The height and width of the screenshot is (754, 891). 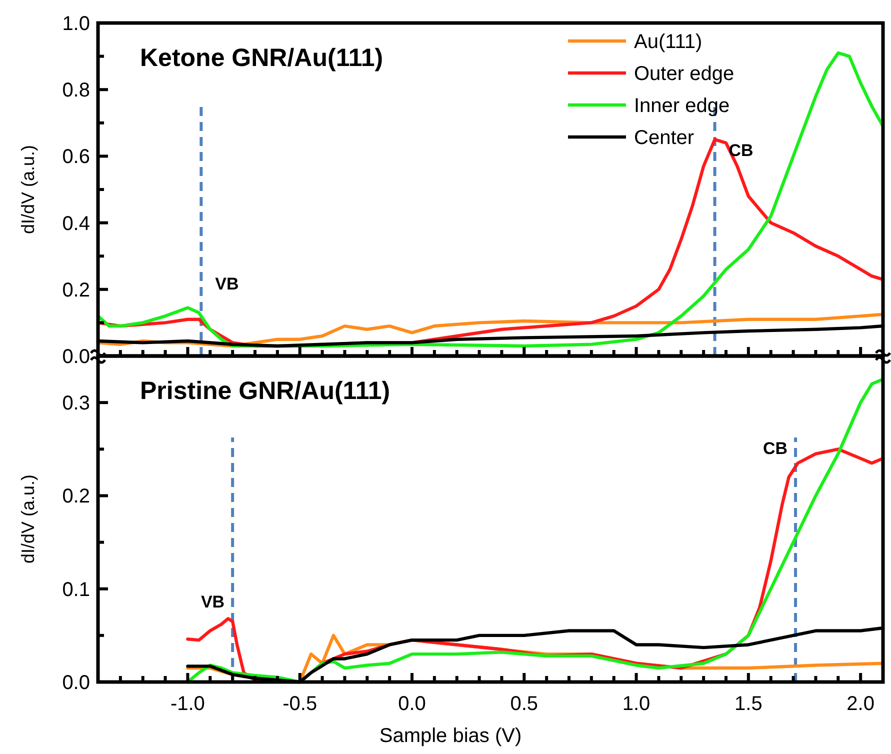 What do you see at coordinates (684, 74) in the screenshot?
I see `legend-label: Outer edge` at bounding box center [684, 74].